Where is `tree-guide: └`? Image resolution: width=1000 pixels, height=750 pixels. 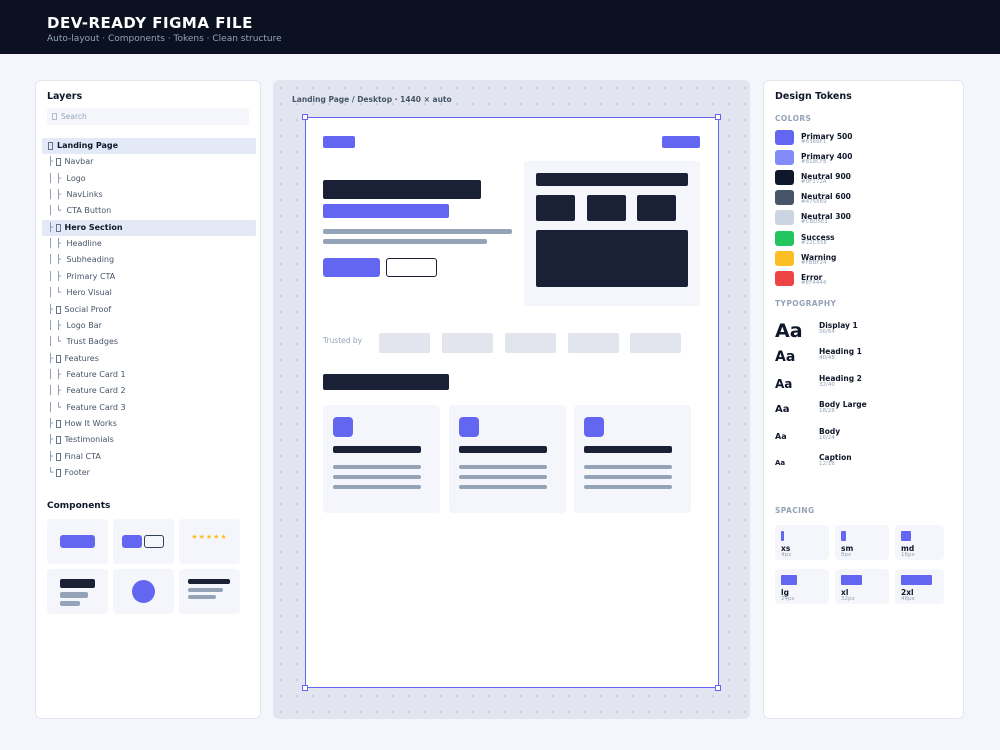 tree-guide: └ is located at coordinates (51, 473).